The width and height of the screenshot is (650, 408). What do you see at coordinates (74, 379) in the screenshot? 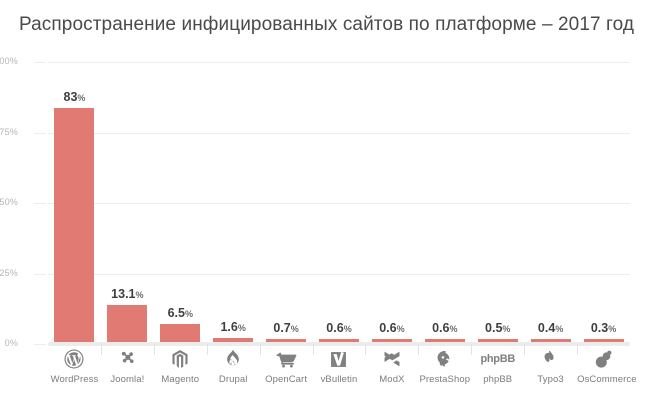
I see `category-label: WordPress` at bounding box center [74, 379].